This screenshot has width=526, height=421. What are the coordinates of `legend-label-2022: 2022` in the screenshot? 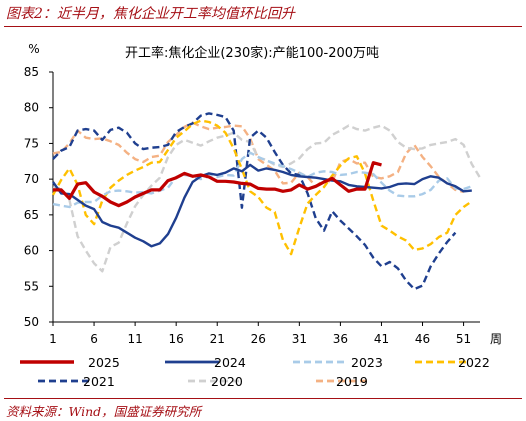 It's located at (474, 362).